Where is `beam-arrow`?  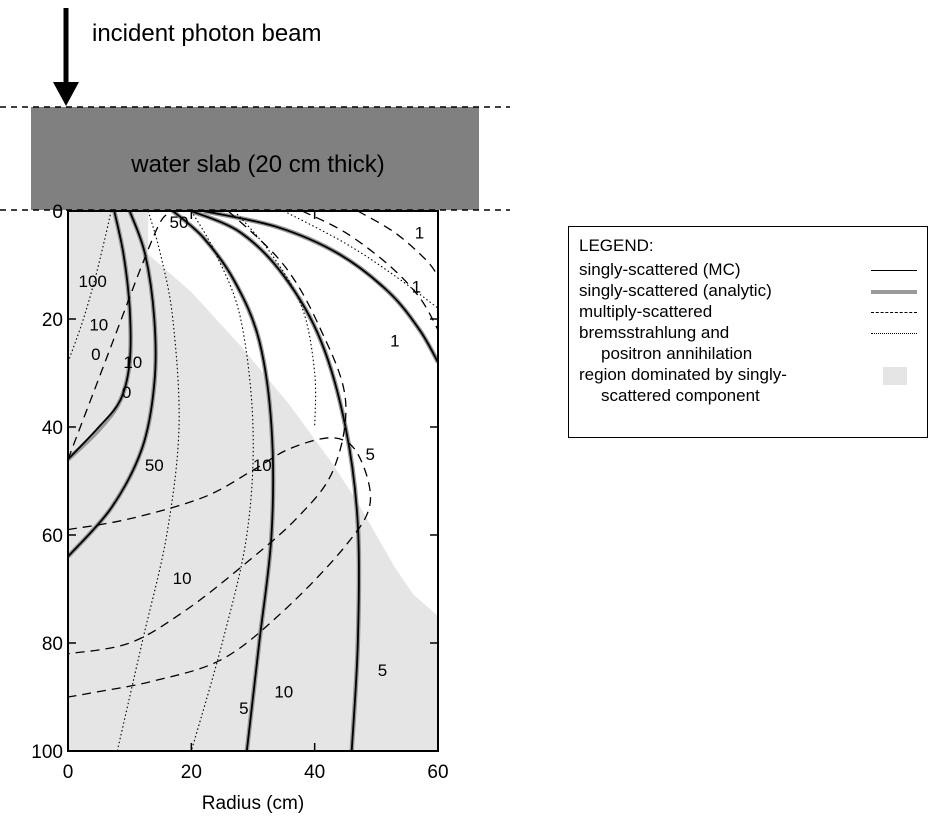
beam-arrow is located at coordinates (66, 57).